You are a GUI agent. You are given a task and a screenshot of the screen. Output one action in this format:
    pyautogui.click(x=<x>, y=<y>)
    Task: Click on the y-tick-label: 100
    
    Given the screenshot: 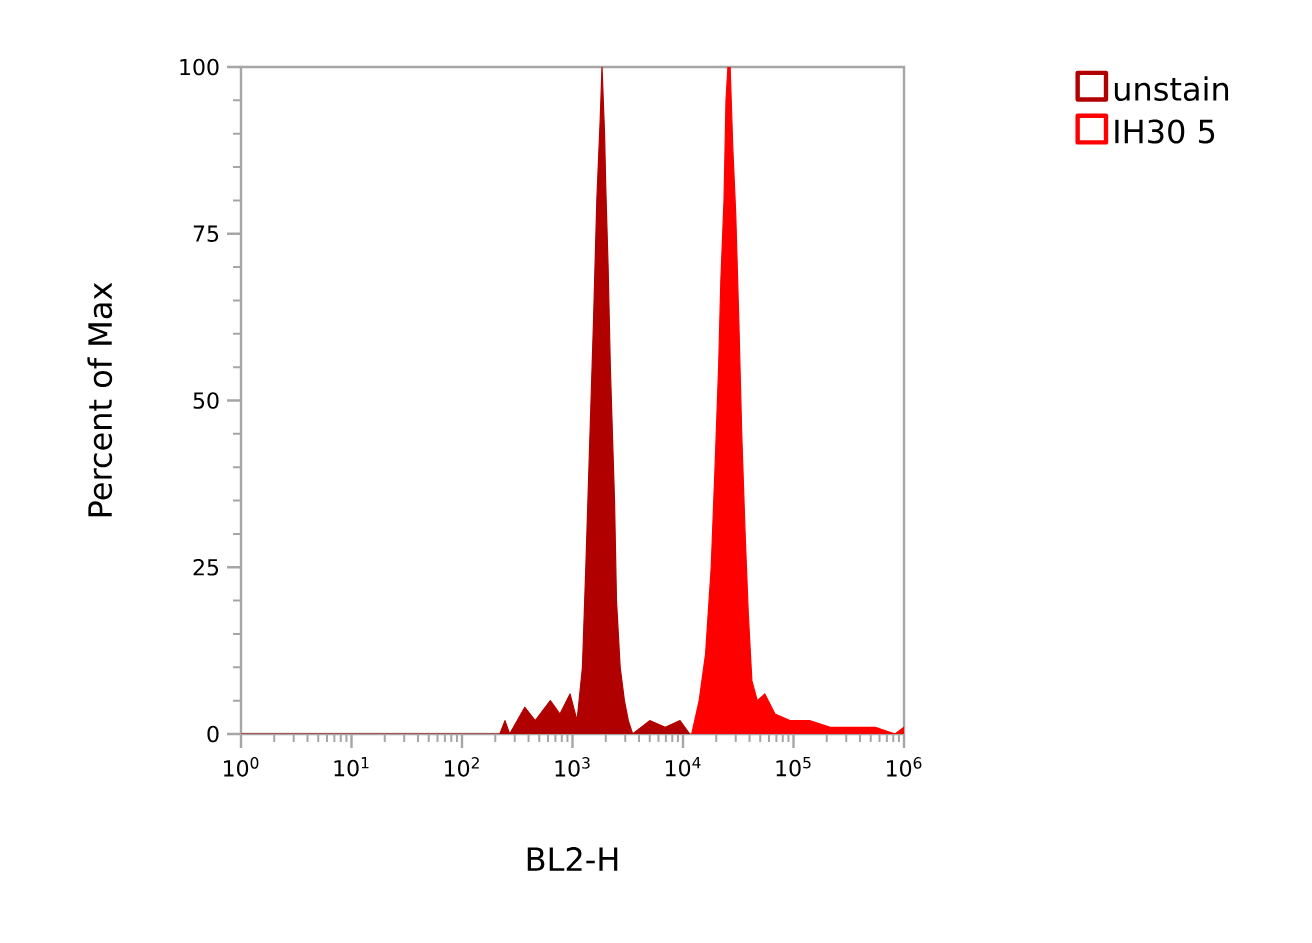 What is the action you would take?
    pyautogui.click(x=199, y=67)
    